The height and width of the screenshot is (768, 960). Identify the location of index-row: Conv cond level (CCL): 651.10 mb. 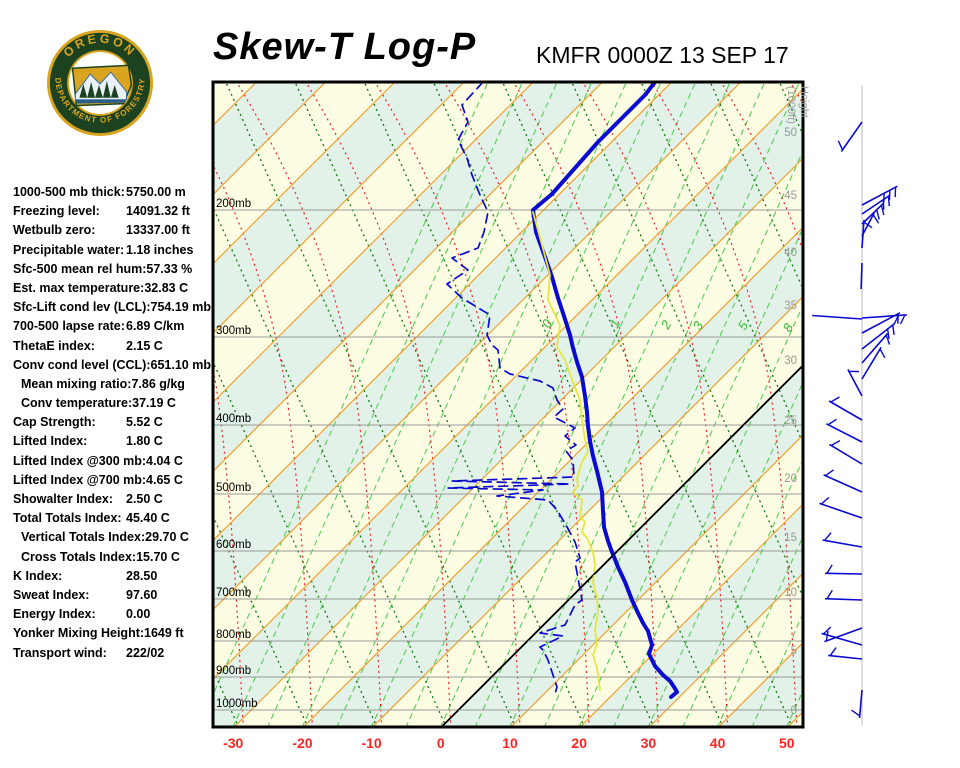
(113, 365).